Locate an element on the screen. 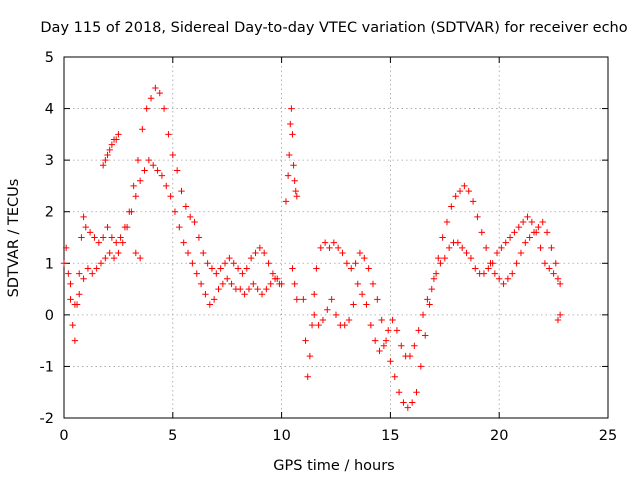 The height and width of the screenshot is (480, 640). y-axis-label: SDTVAR / TECUs is located at coordinates (14, 238).